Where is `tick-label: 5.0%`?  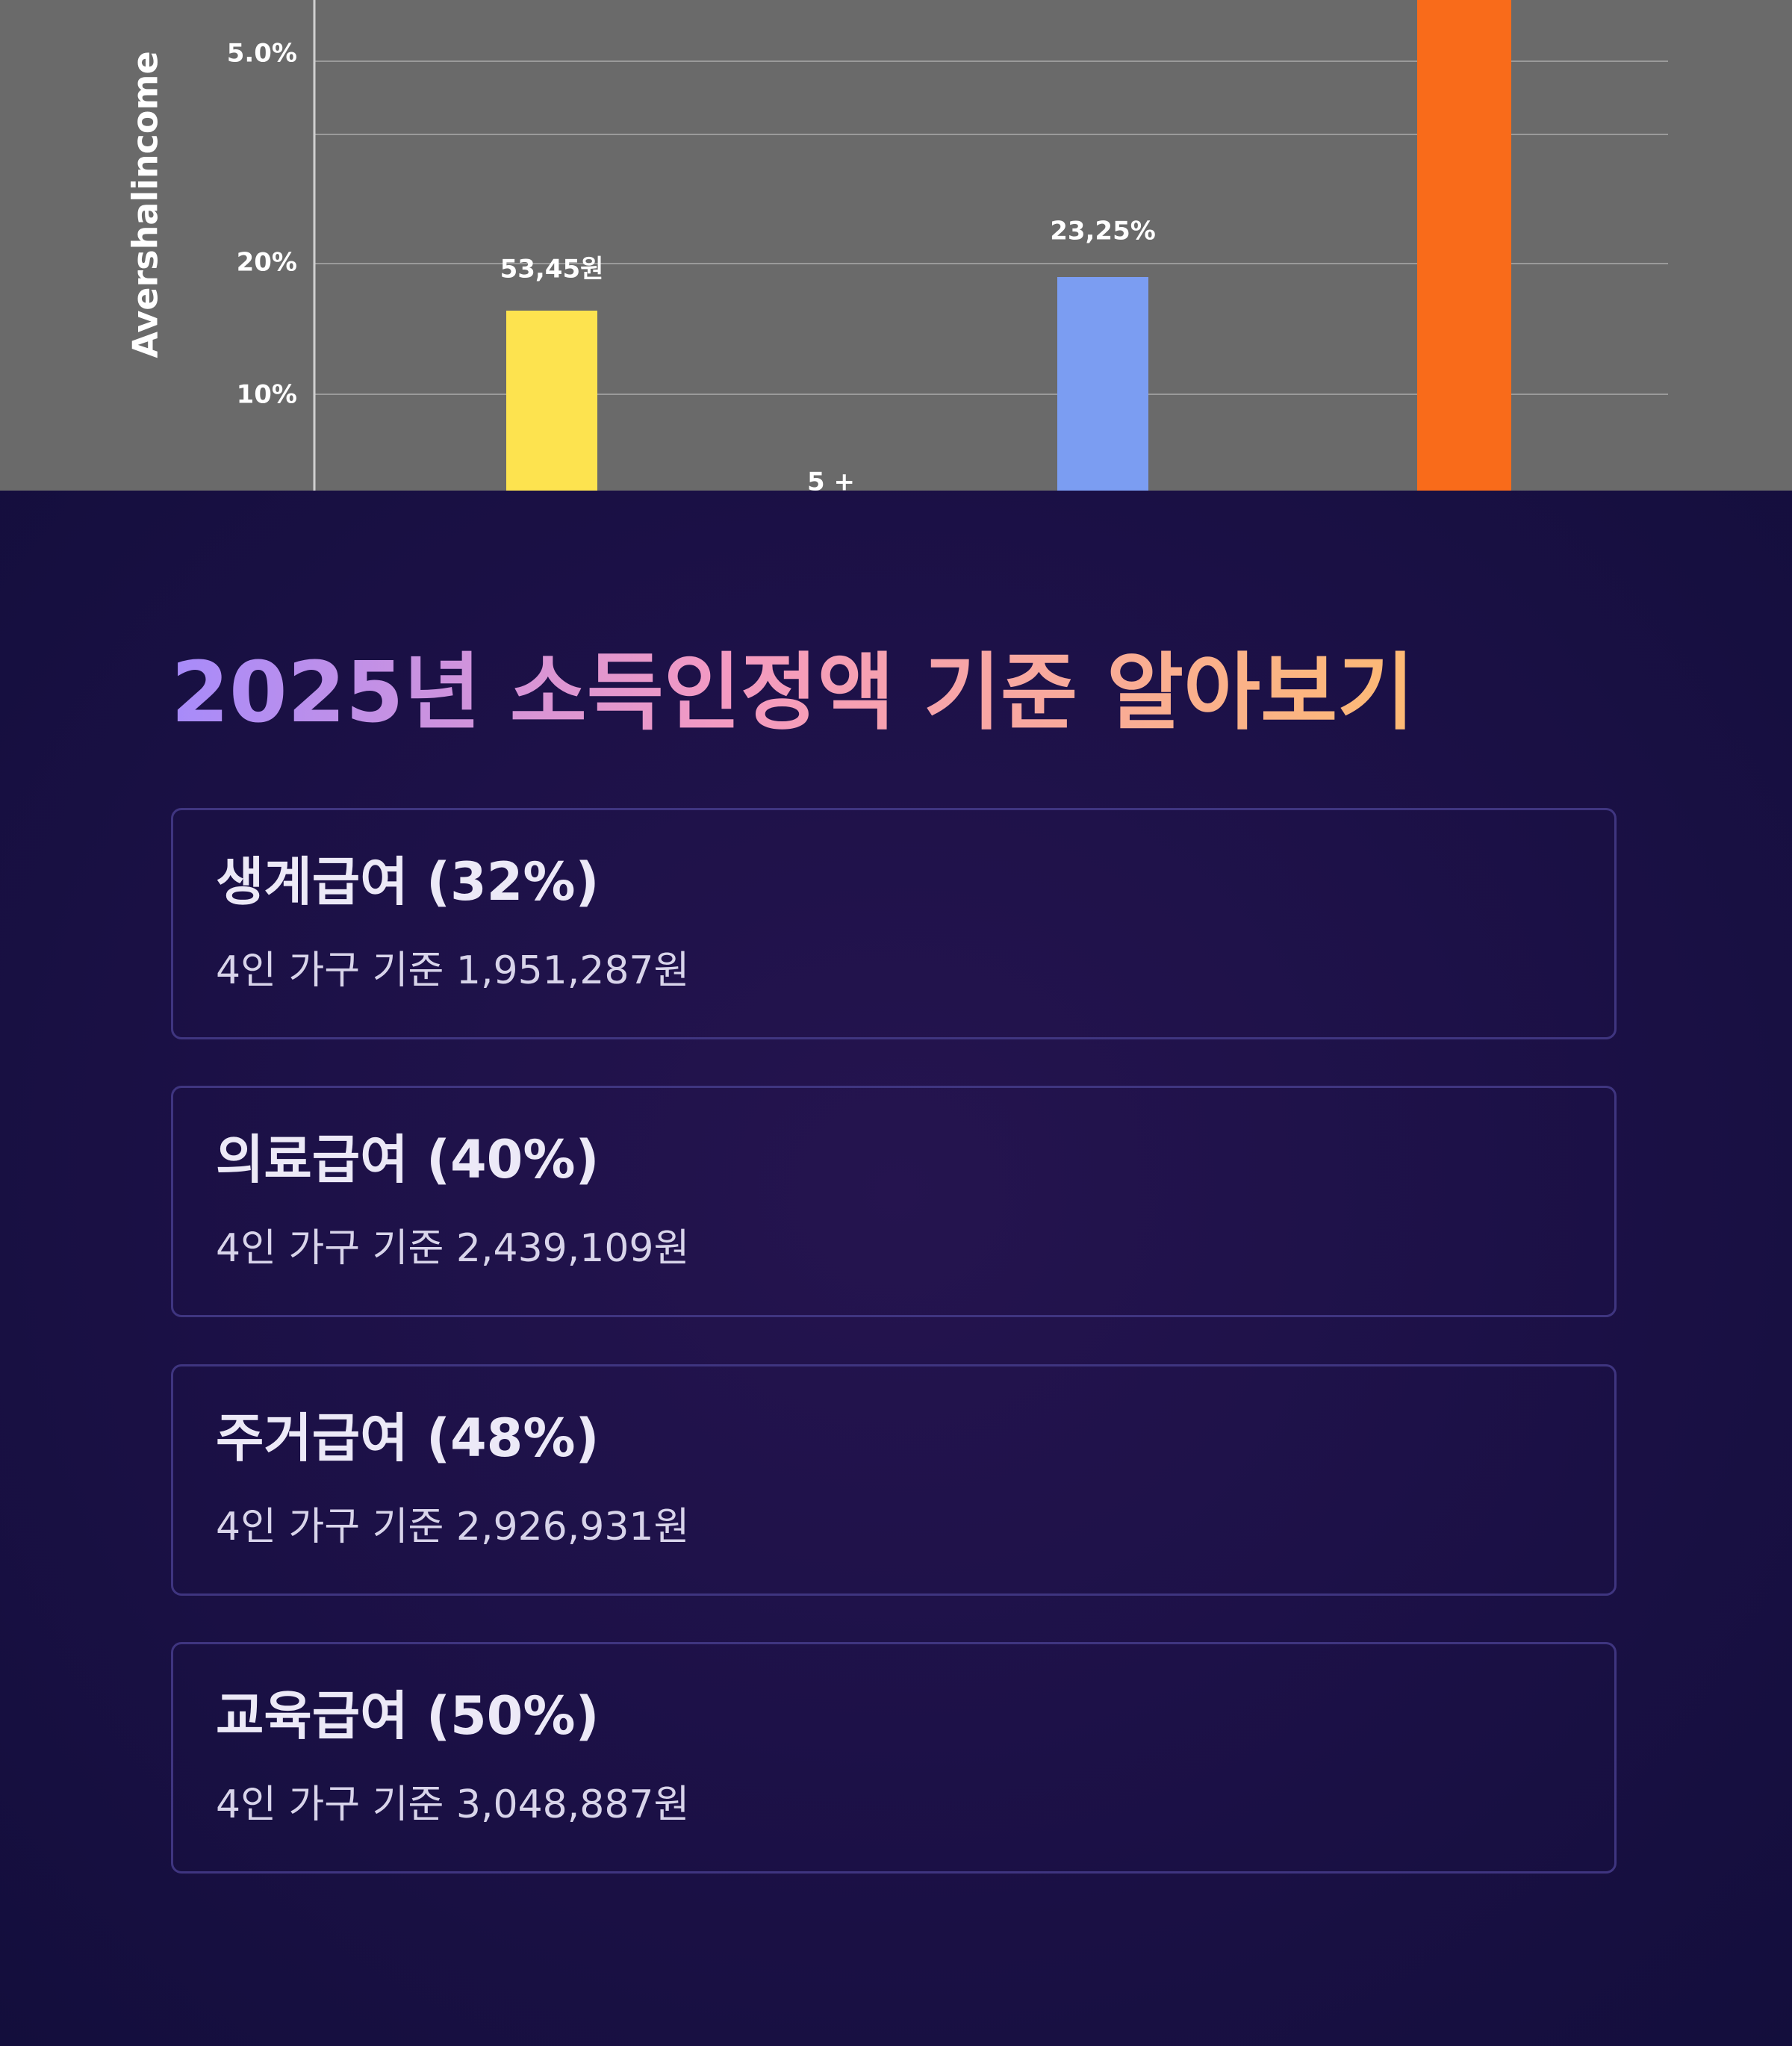 tick-label: 5.0% is located at coordinates (262, 54).